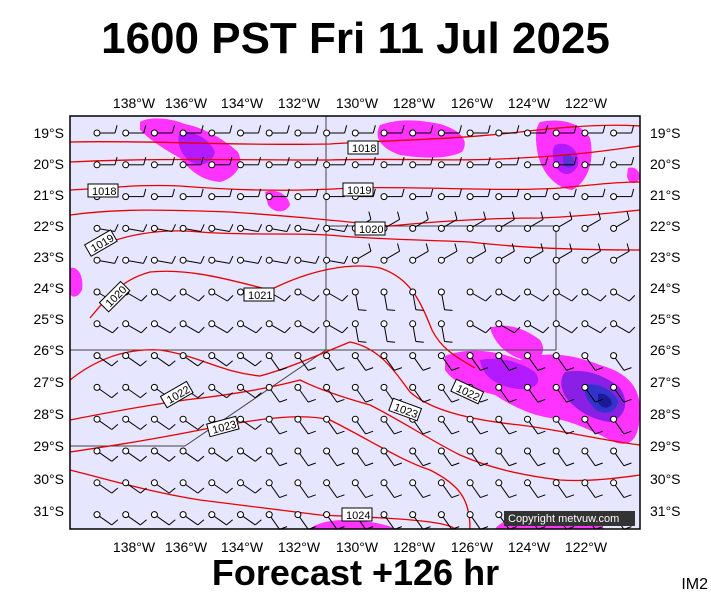 Image resolution: width=711 pixels, height=600 pixels. Describe the element at coordinates (48, 164) in the screenshot. I see `lat-label: 20°S` at that location.